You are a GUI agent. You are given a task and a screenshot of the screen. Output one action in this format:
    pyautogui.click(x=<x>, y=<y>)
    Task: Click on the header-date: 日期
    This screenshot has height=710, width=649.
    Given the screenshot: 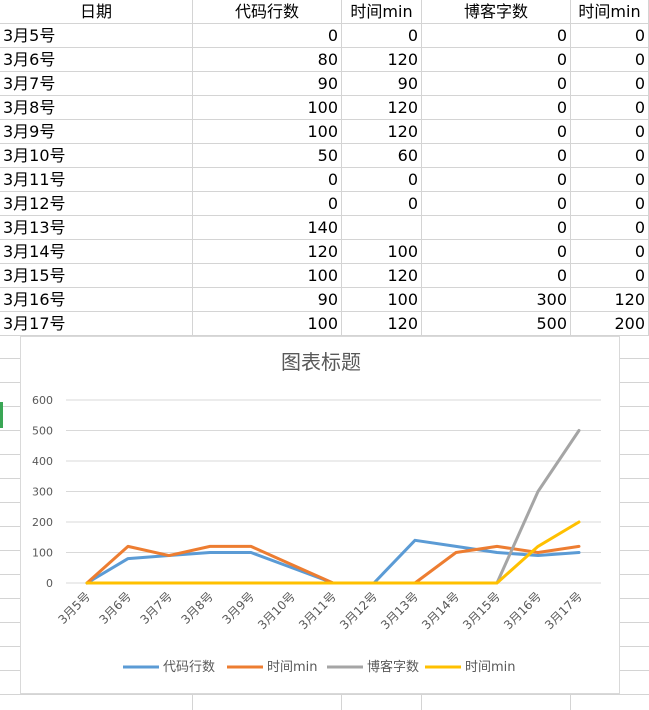 What is the action you would take?
    pyautogui.click(x=96, y=12)
    